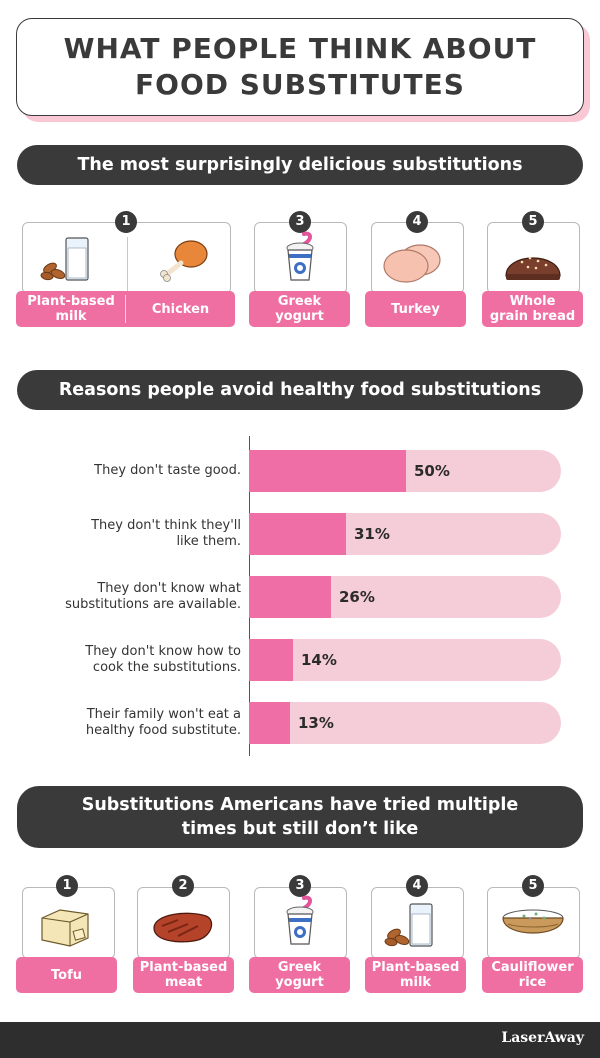 The width and height of the screenshot is (600, 1058). I want to click on footer-bar: LaserAway, so click(300, 1040).